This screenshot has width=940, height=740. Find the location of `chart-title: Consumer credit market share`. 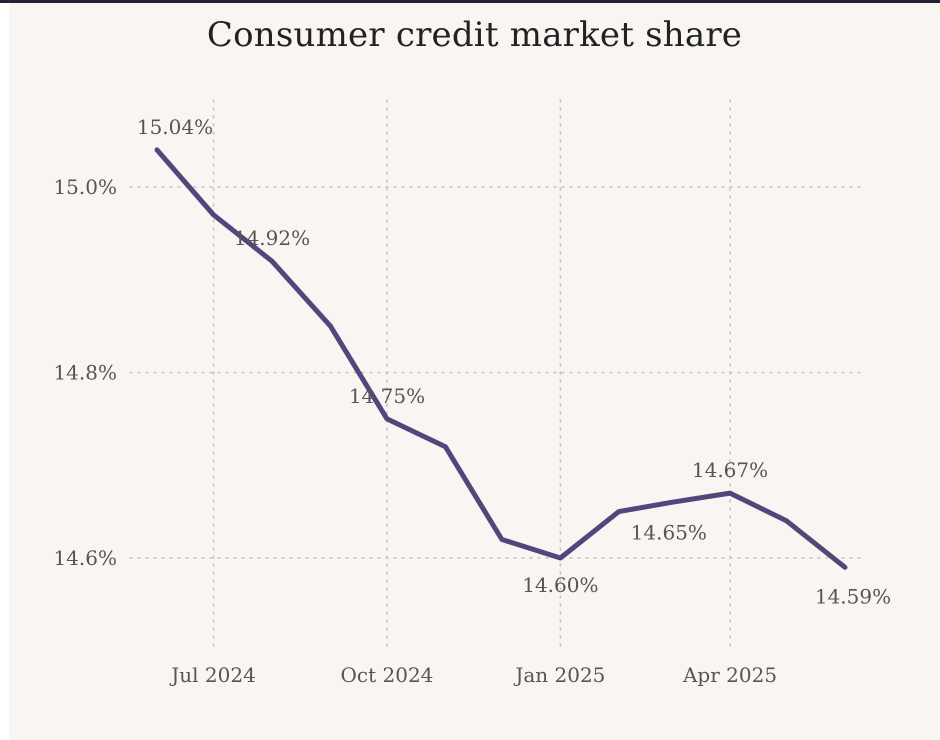

chart-title: Consumer credit market share is located at coordinates (474, 35).